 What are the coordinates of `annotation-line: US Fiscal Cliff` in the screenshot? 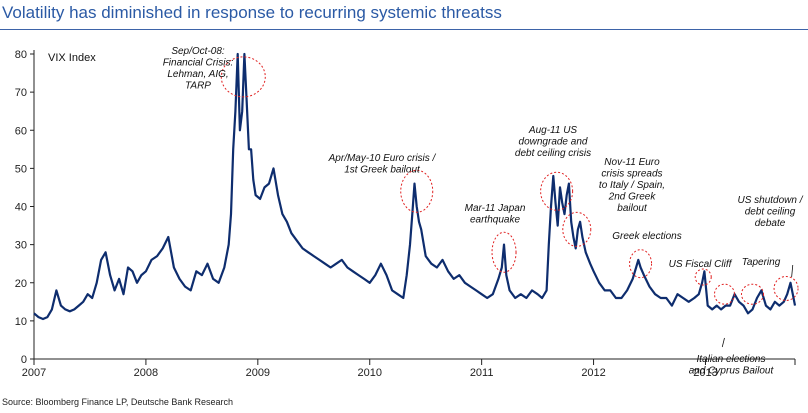 It's located at (701, 264).